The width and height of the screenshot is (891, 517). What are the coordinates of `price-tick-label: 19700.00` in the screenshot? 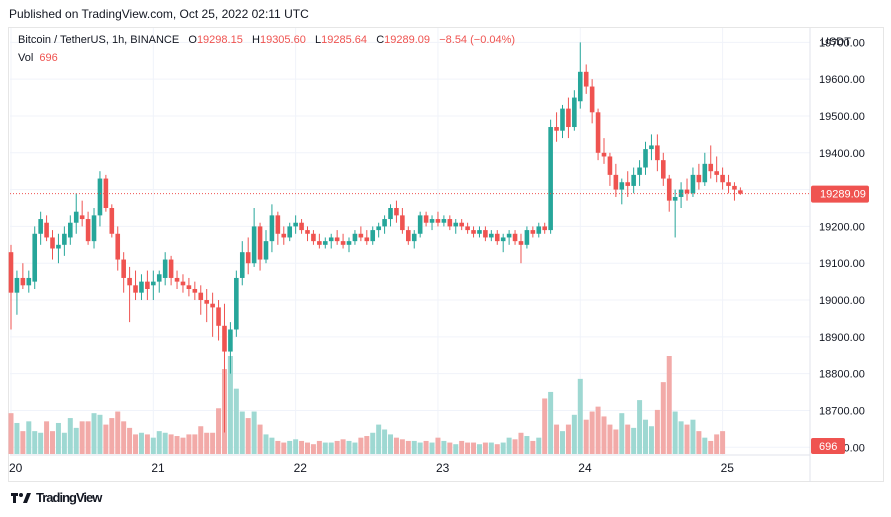 It's located at (842, 43).